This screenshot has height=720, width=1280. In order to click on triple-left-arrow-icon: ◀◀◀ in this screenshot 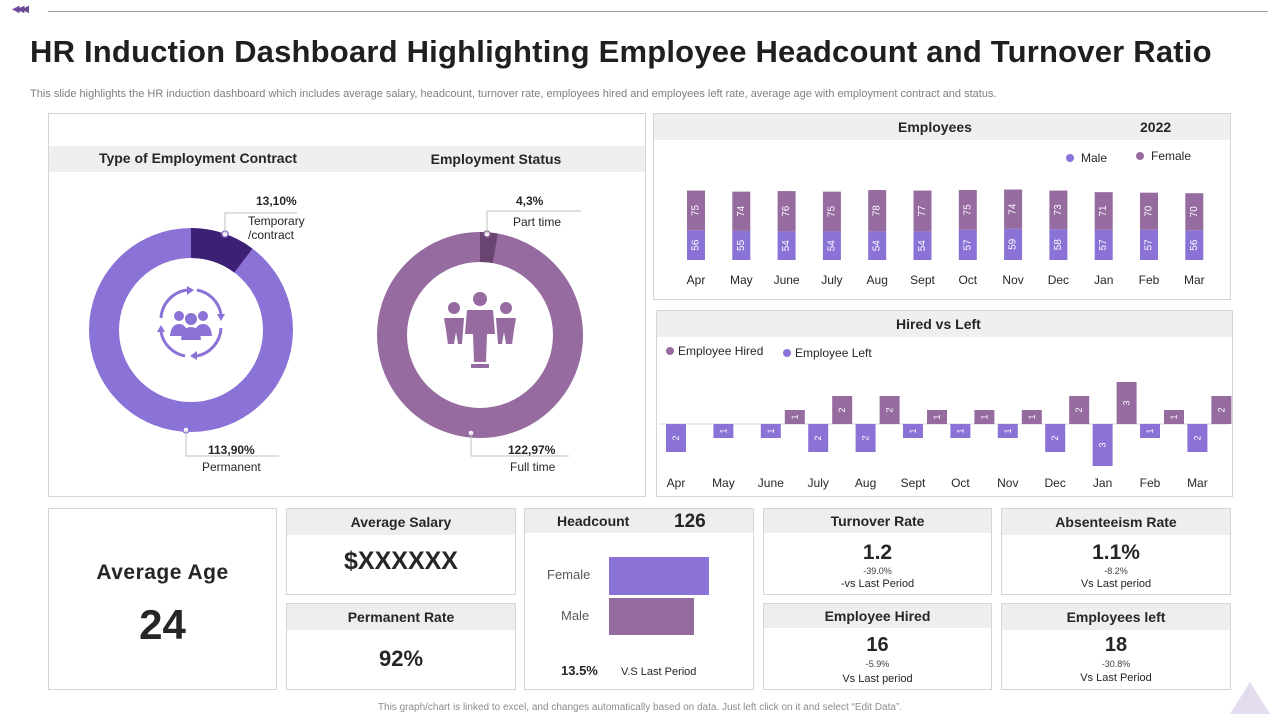, I will do `click(20, 9)`.